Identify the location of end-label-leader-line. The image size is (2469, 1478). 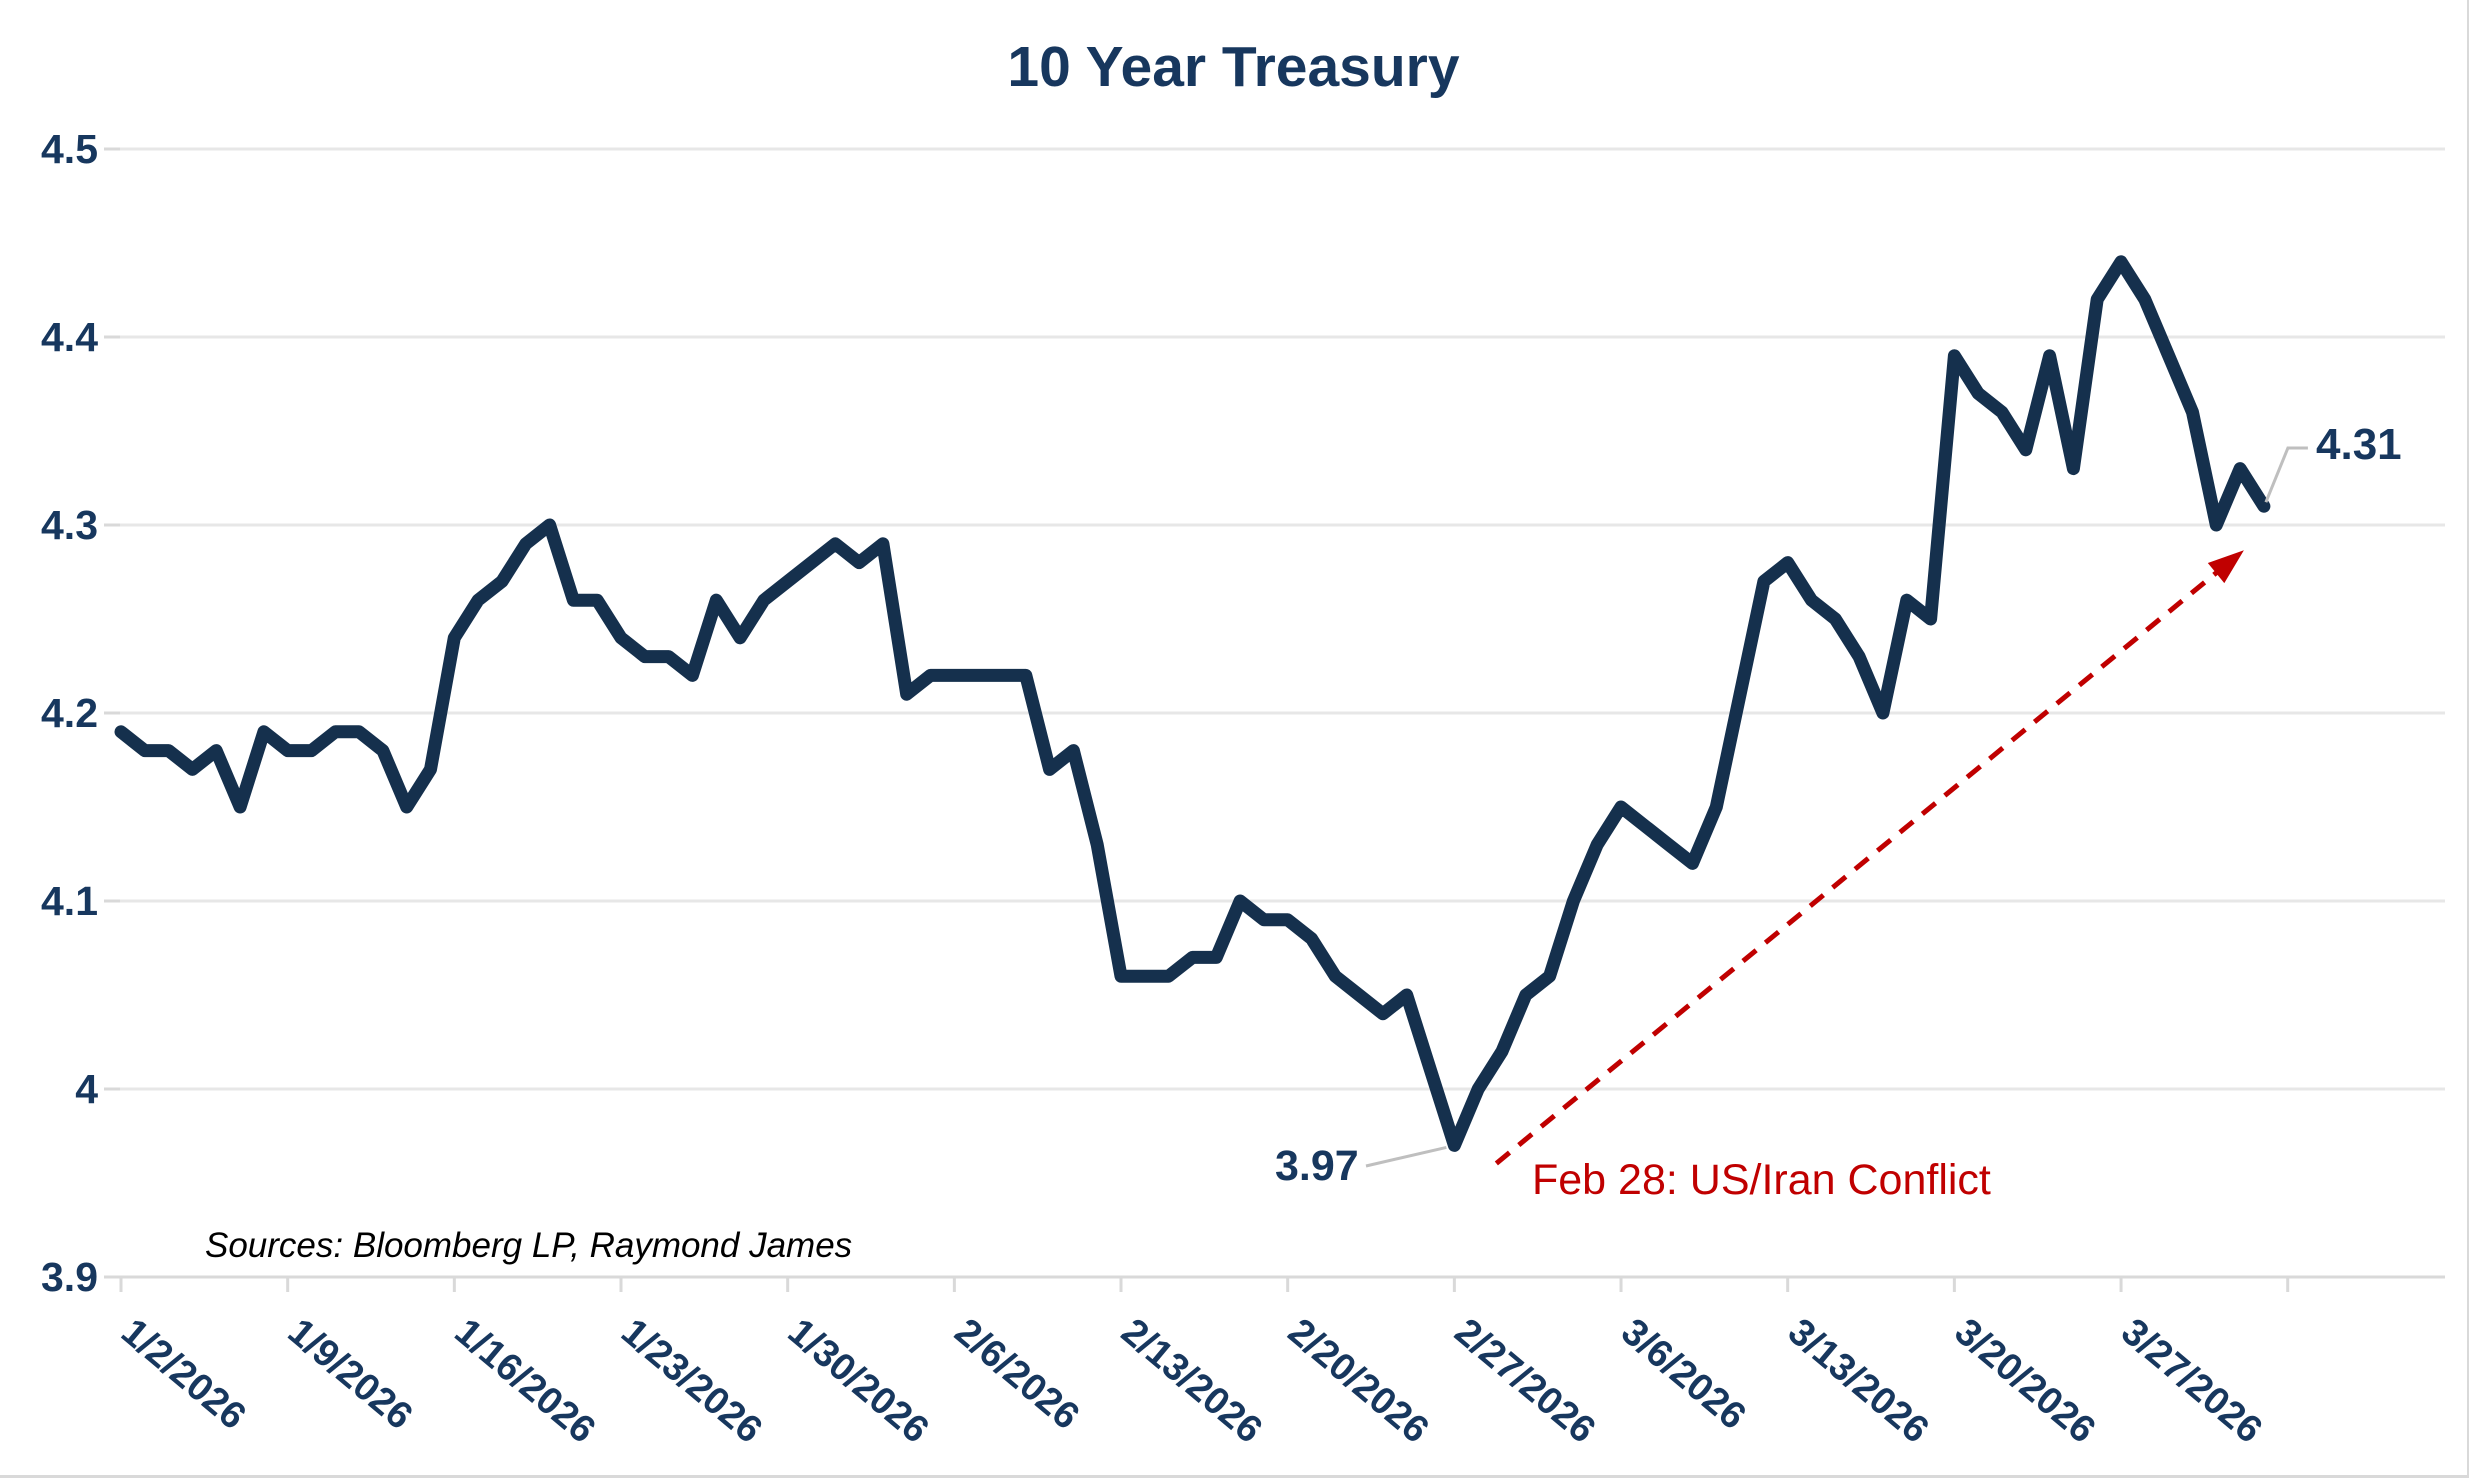
(2286, 474).